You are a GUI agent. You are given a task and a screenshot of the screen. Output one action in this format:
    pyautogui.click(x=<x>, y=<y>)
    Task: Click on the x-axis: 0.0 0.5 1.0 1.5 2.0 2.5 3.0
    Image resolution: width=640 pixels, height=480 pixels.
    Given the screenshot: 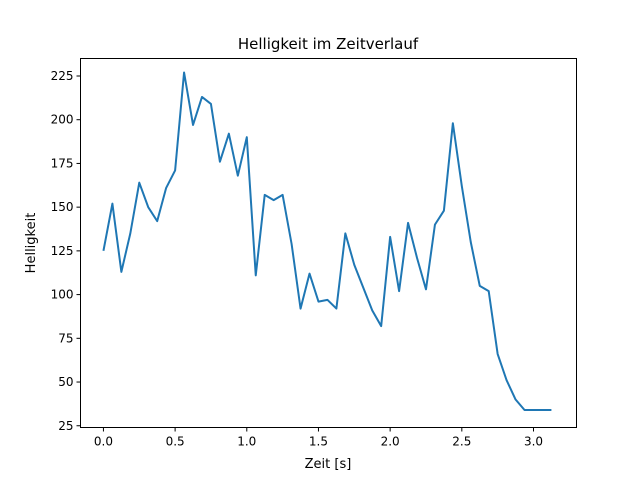 What is the action you would take?
    pyautogui.click(x=318, y=438)
    